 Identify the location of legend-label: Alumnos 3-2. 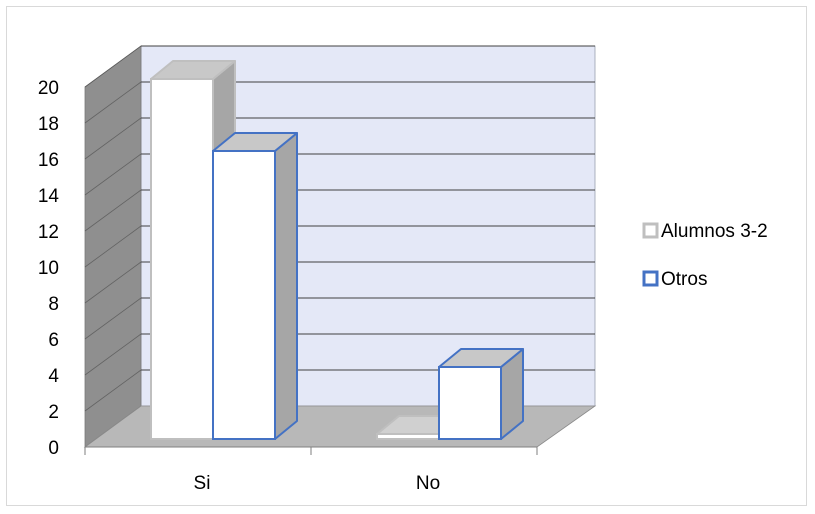
(714, 231).